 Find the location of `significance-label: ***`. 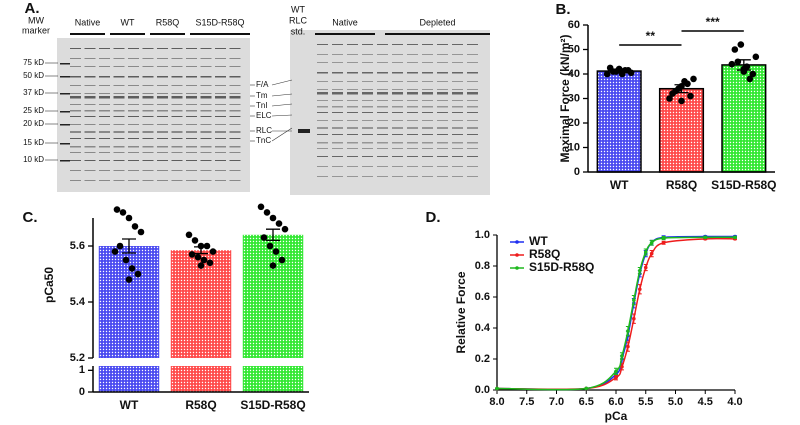

significance-label: *** is located at coordinates (713, 22).